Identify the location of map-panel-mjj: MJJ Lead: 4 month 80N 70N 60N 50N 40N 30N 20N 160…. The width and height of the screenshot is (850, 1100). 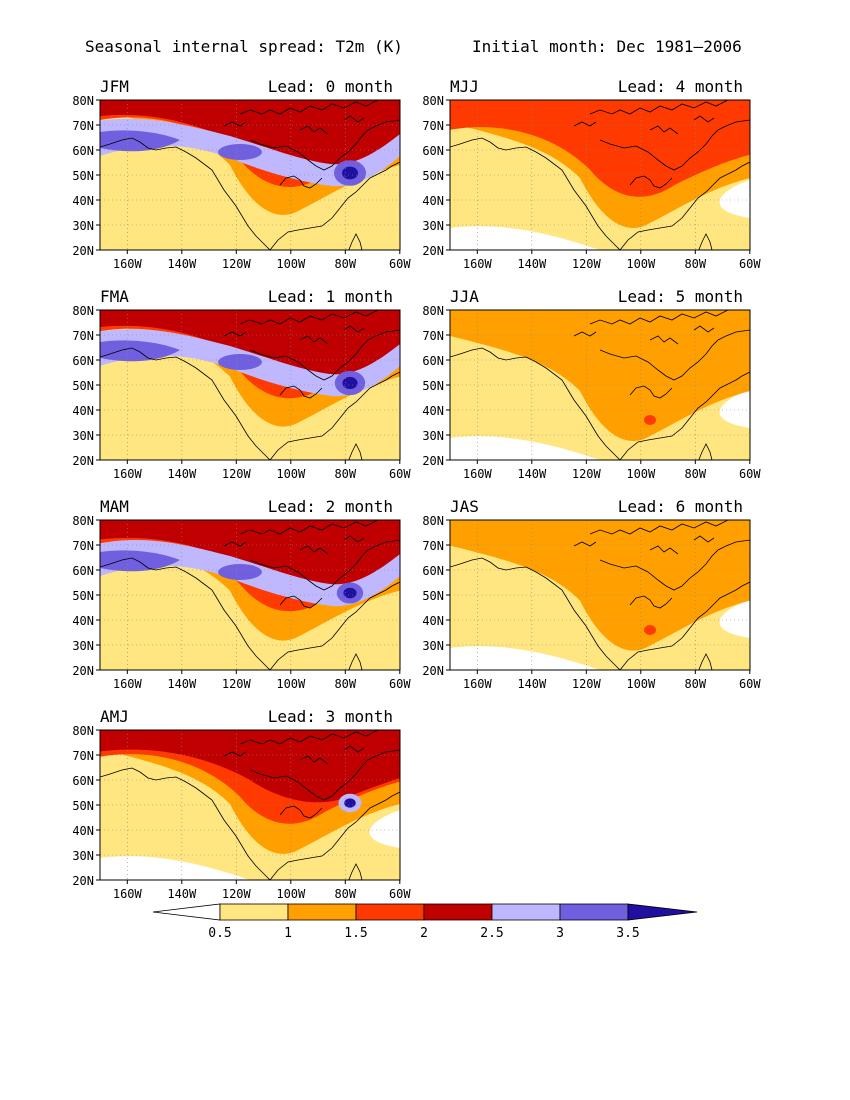
(591, 174).